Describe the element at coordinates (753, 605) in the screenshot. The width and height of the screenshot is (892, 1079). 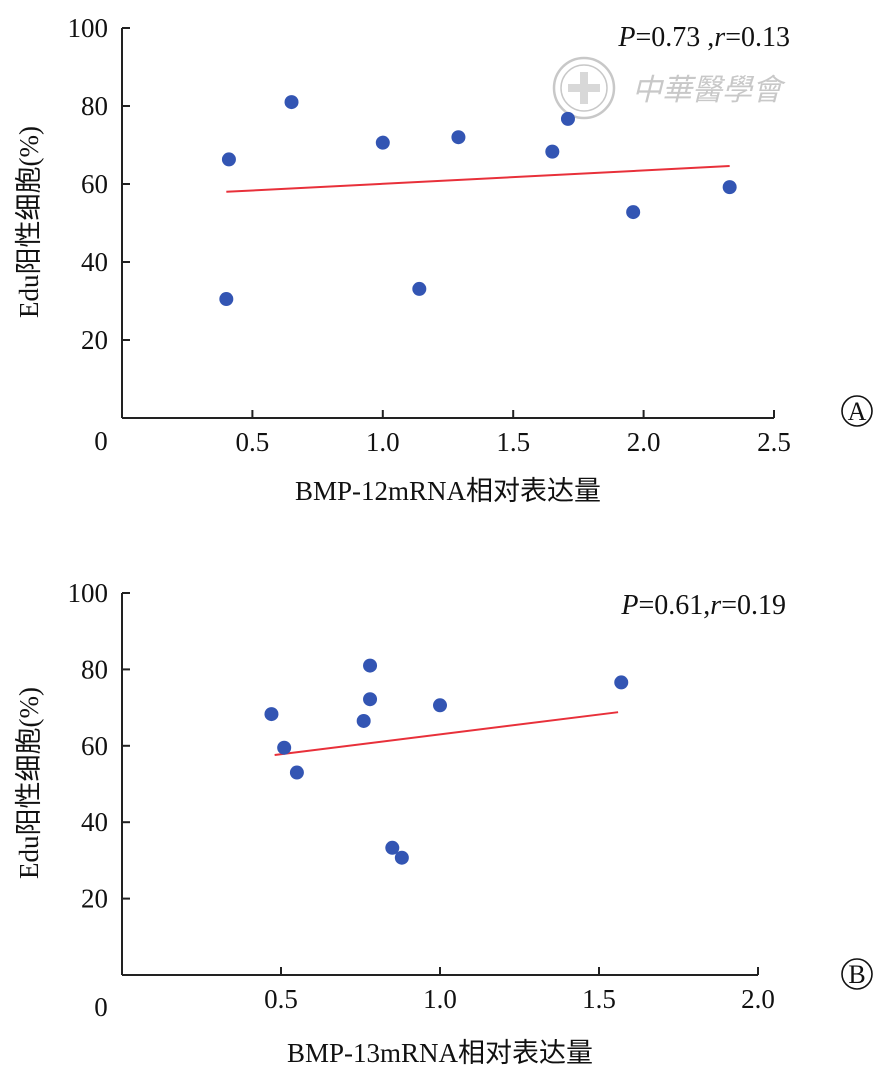
I see `r-value: =0.19` at that location.